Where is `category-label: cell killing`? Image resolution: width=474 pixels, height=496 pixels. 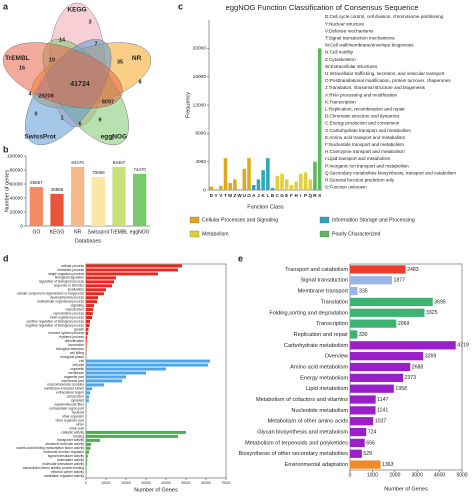
category-label: cell killing is located at coordinates (77, 353).